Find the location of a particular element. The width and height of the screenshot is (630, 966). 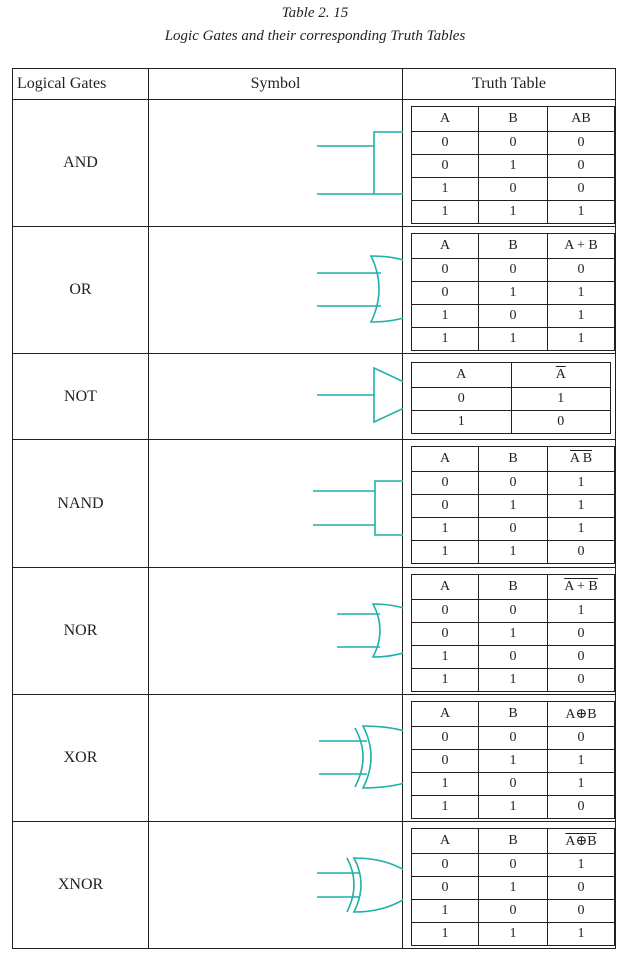

truth-table: A B A⊕B 0 0 1 0 1 0 1 0 0 1 1 1 is located at coordinates (513, 887).